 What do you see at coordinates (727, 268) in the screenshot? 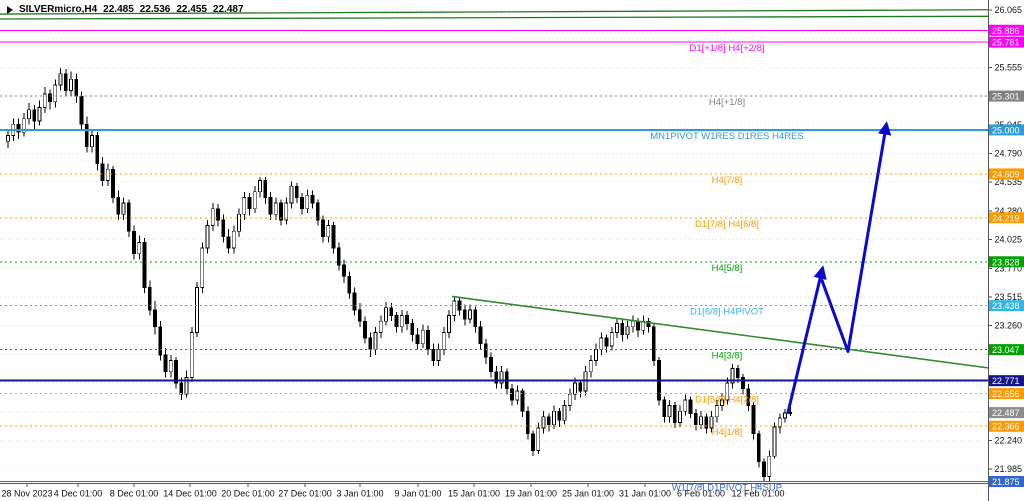
I see `level-label: H4[5/8]` at bounding box center [727, 268].